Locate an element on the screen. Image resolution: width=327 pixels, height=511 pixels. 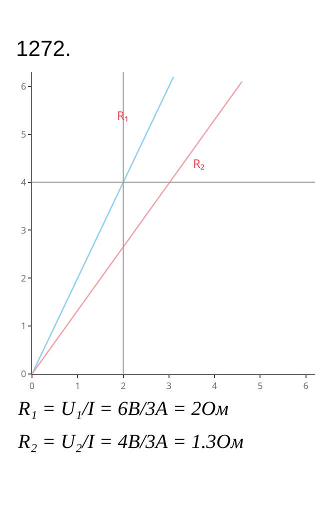
annotation: R₂ is located at coordinates (199, 163).